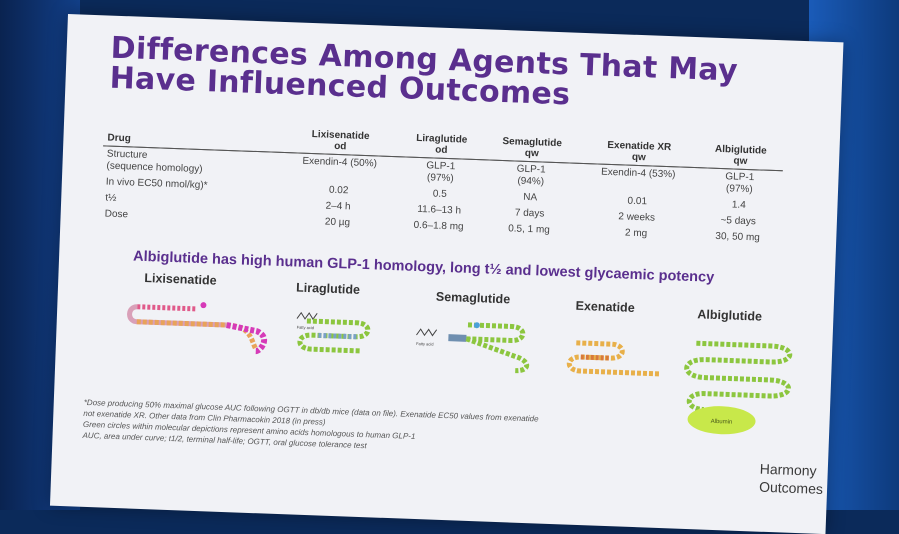 The image size is (899, 534). I want to click on exenatide-molecule, so click(613, 358).